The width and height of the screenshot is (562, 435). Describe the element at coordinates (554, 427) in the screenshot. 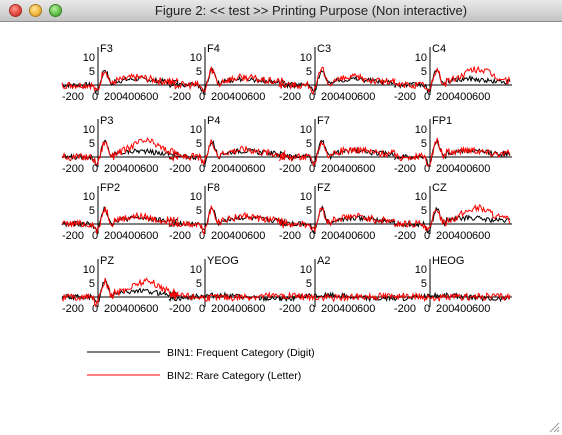

I see `resize-grip-icon` at that location.